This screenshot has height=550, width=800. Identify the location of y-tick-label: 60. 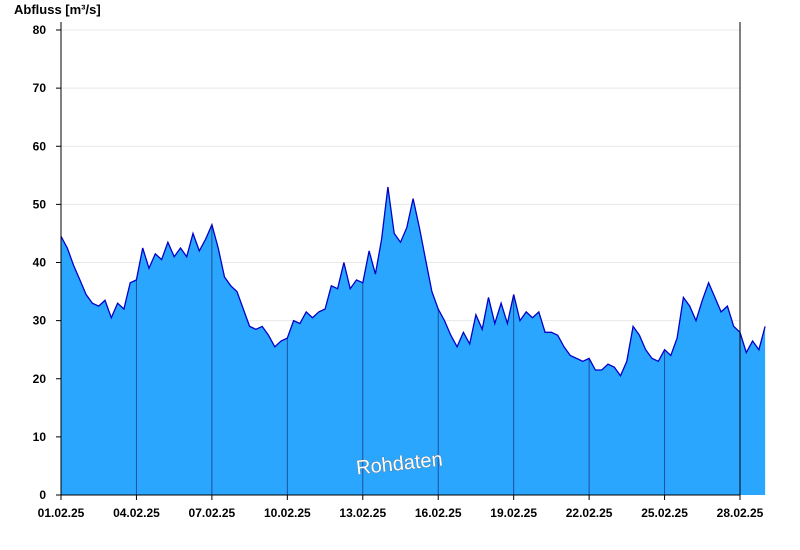
(40, 146).